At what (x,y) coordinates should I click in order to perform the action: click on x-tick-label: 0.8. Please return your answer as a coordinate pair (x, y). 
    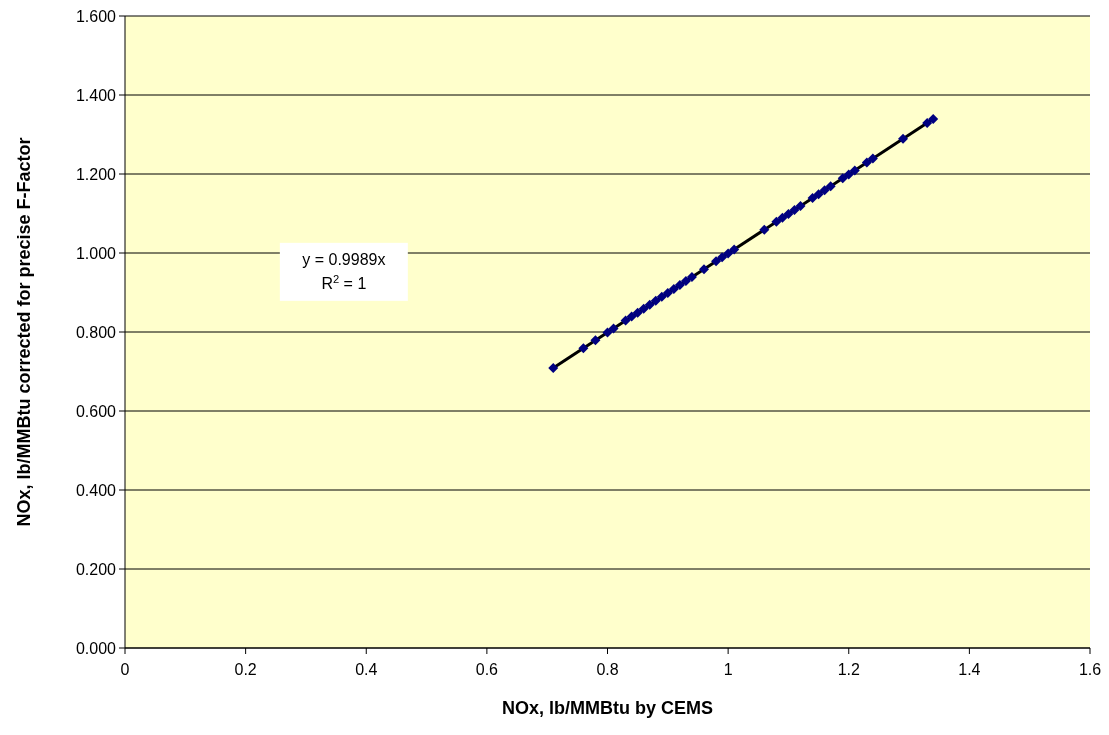
    Looking at the image, I should click on (607, 669).